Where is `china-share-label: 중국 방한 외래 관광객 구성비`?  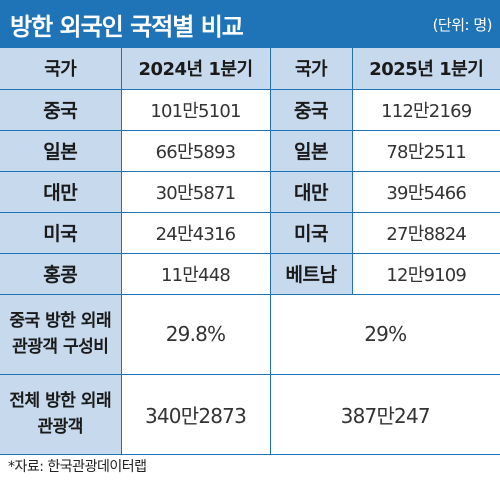 china-share-label: 중국 방한 외래 관광객 구성비 is located at coordinates (61, 334).